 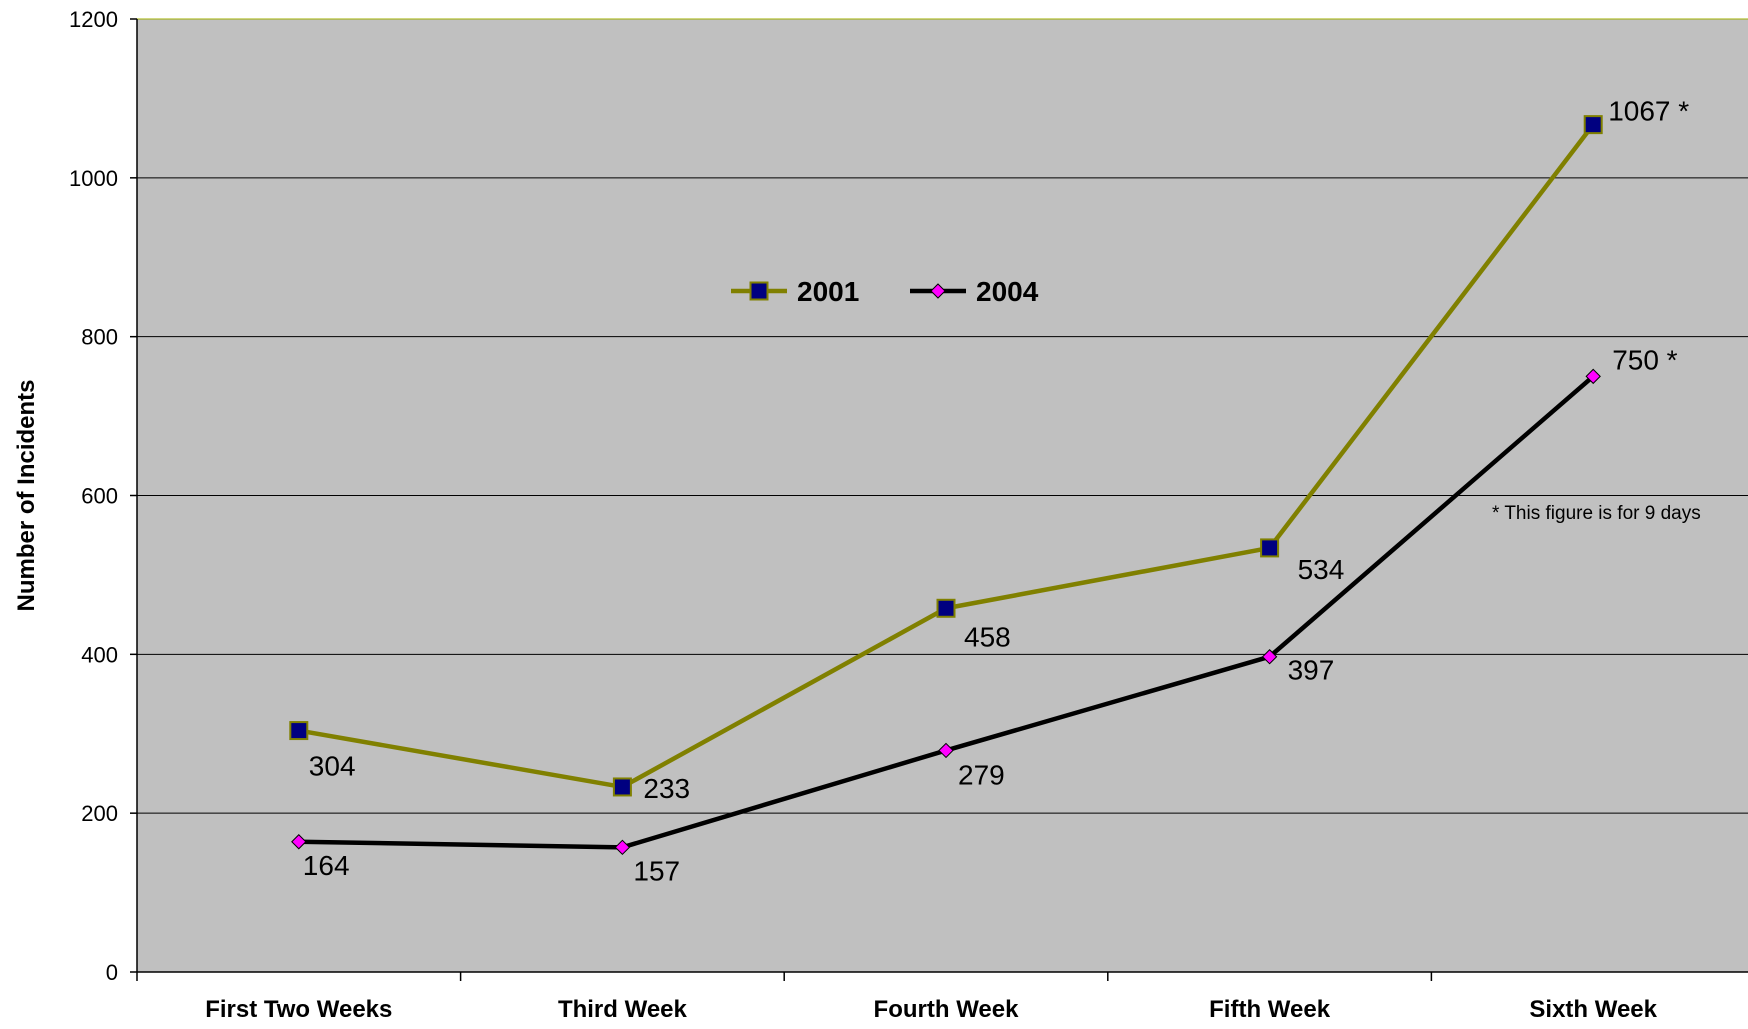 What do you see at coordinates (93, 19) in the screenshot?
I see `y-tick-label: 1200` at bounding box center [93, 19].